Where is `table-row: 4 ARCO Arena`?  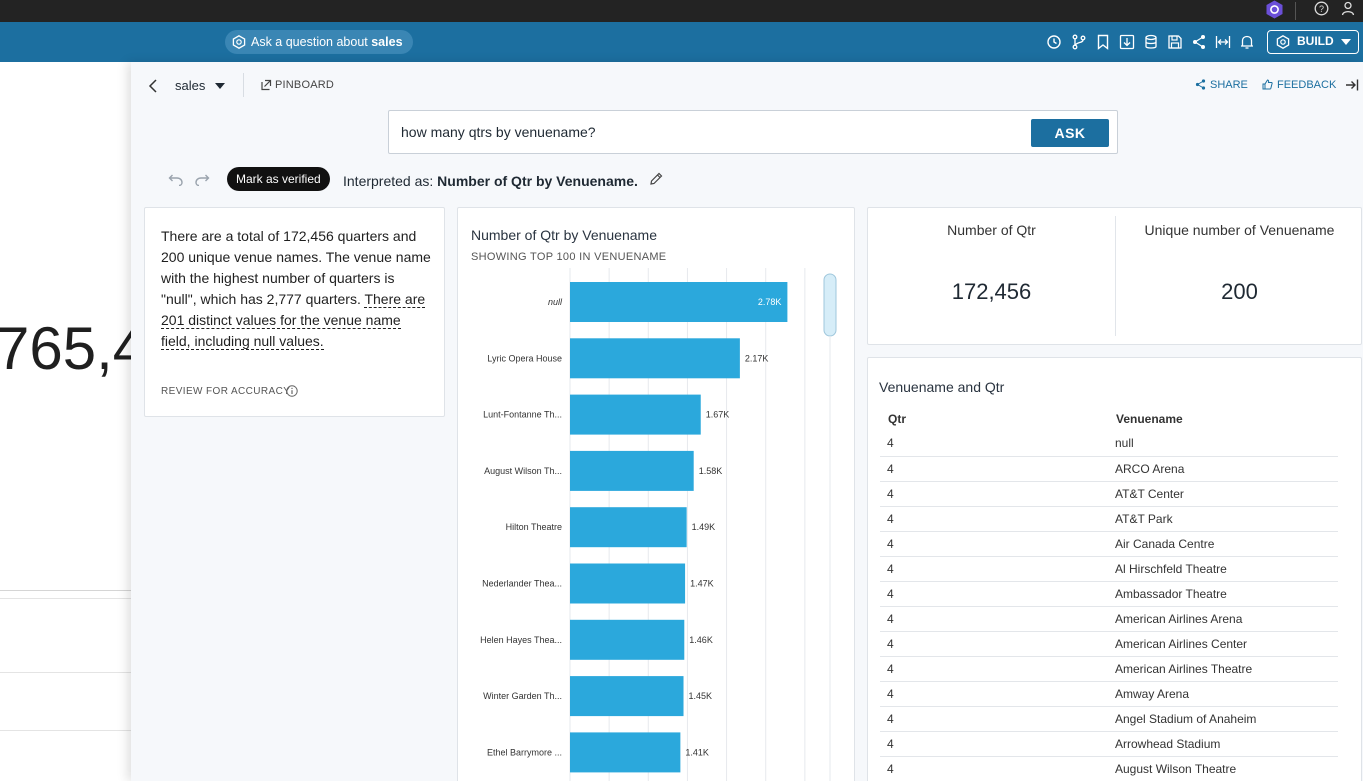
table-row: 4 ARCO Arena is located at coordinates (1109, 469).